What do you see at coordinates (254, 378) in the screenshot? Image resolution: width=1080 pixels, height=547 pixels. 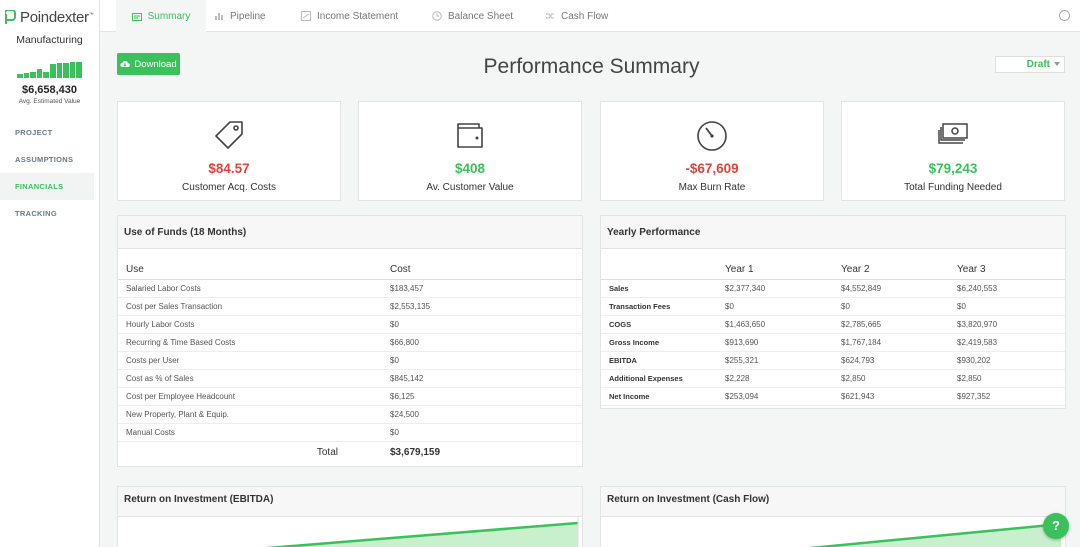 I see `use-cell: Cost as % of Sales` at bounding box center [254, 378].